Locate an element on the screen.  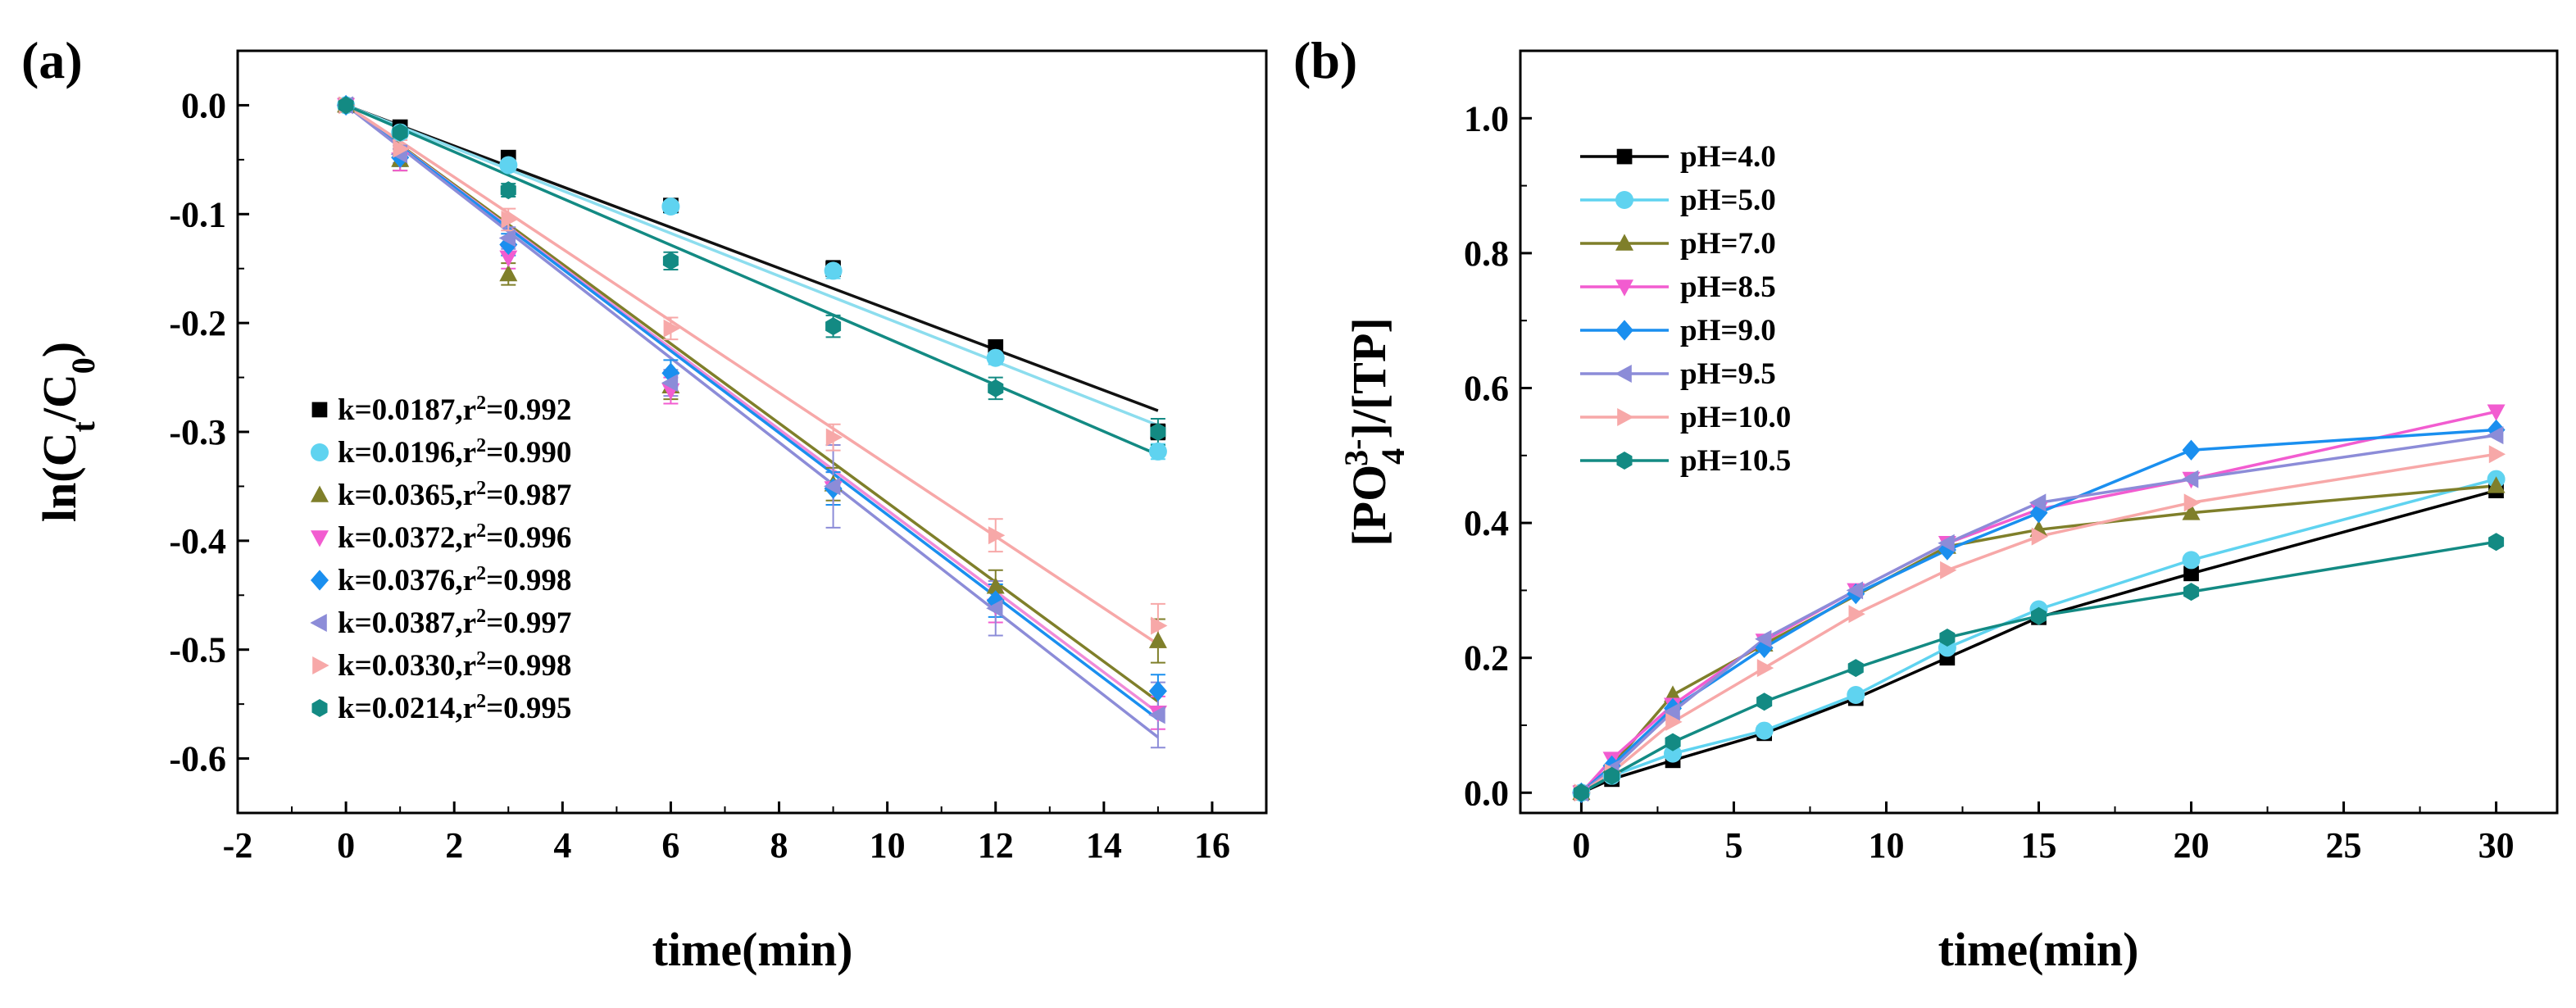
legend-a-entry: k=0.0372,r2=0.996 is located at coordinates (441, 537).